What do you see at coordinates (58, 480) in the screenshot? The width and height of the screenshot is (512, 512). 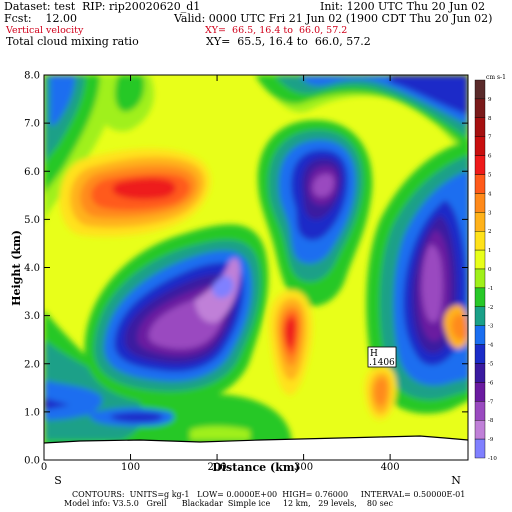 I see `endpoint-left-label: S` at bounding box center [58, 480].